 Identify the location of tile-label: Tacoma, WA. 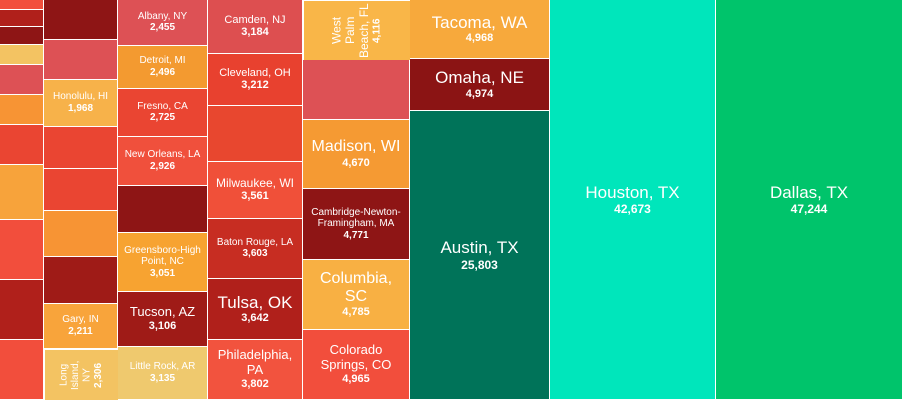
(479, 22).